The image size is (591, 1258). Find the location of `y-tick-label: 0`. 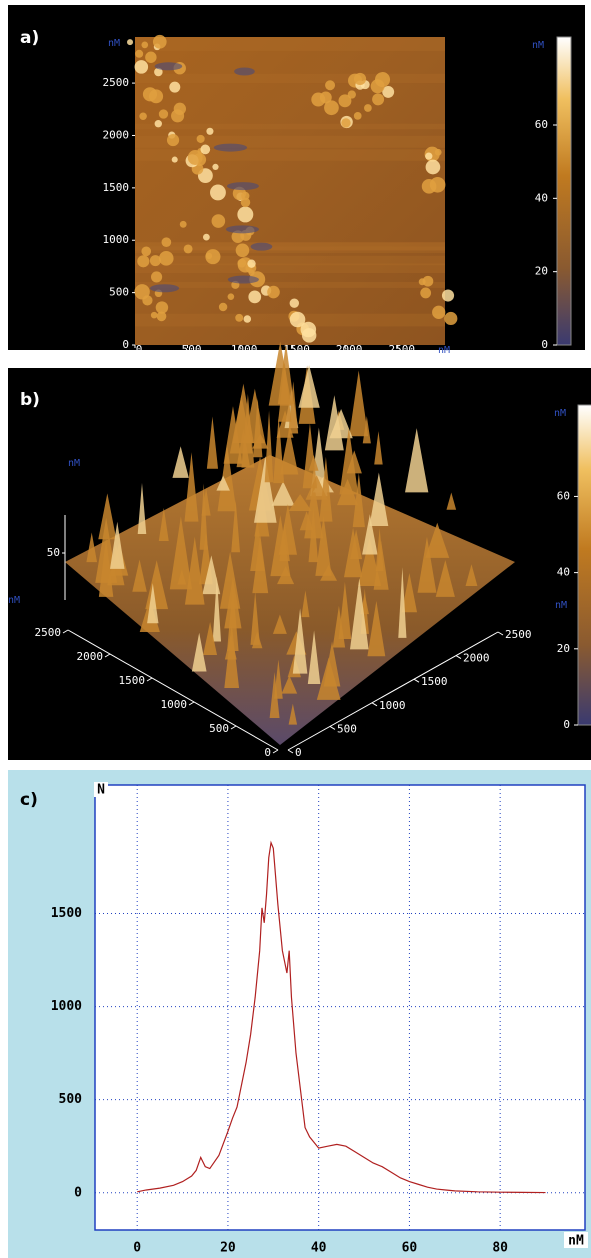

y-tick-label: 0 is located at coordinates (267, 752).